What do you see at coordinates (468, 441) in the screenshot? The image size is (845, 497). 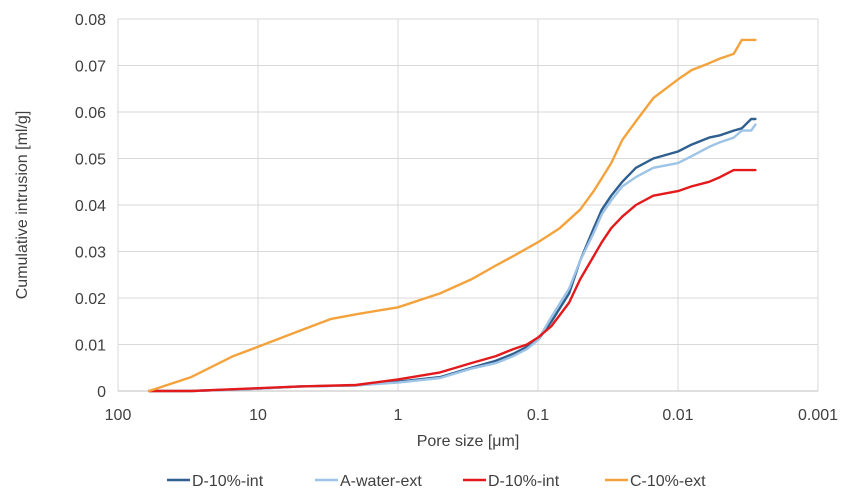 I see `x-axis-title: Pore size [μm]` at bounding box center [468, 441].